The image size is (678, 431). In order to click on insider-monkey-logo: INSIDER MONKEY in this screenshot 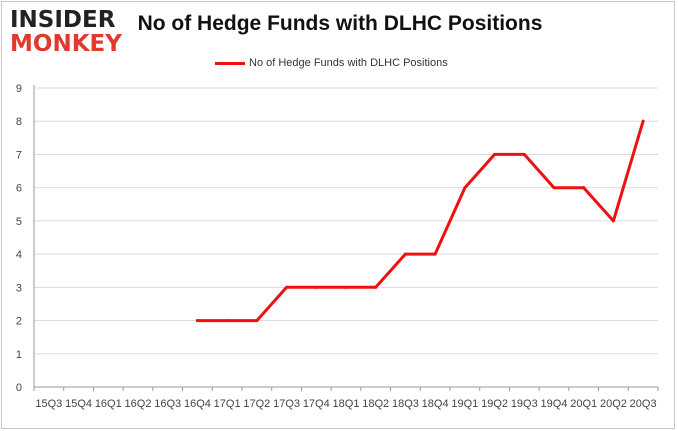, I will do `click(69, 32)`.